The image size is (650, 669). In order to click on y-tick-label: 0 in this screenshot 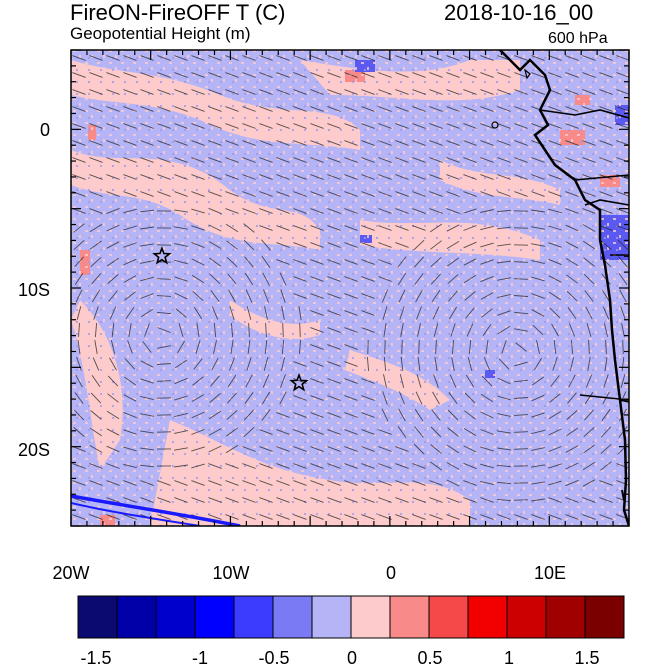, I will do `click(25, 130)`.